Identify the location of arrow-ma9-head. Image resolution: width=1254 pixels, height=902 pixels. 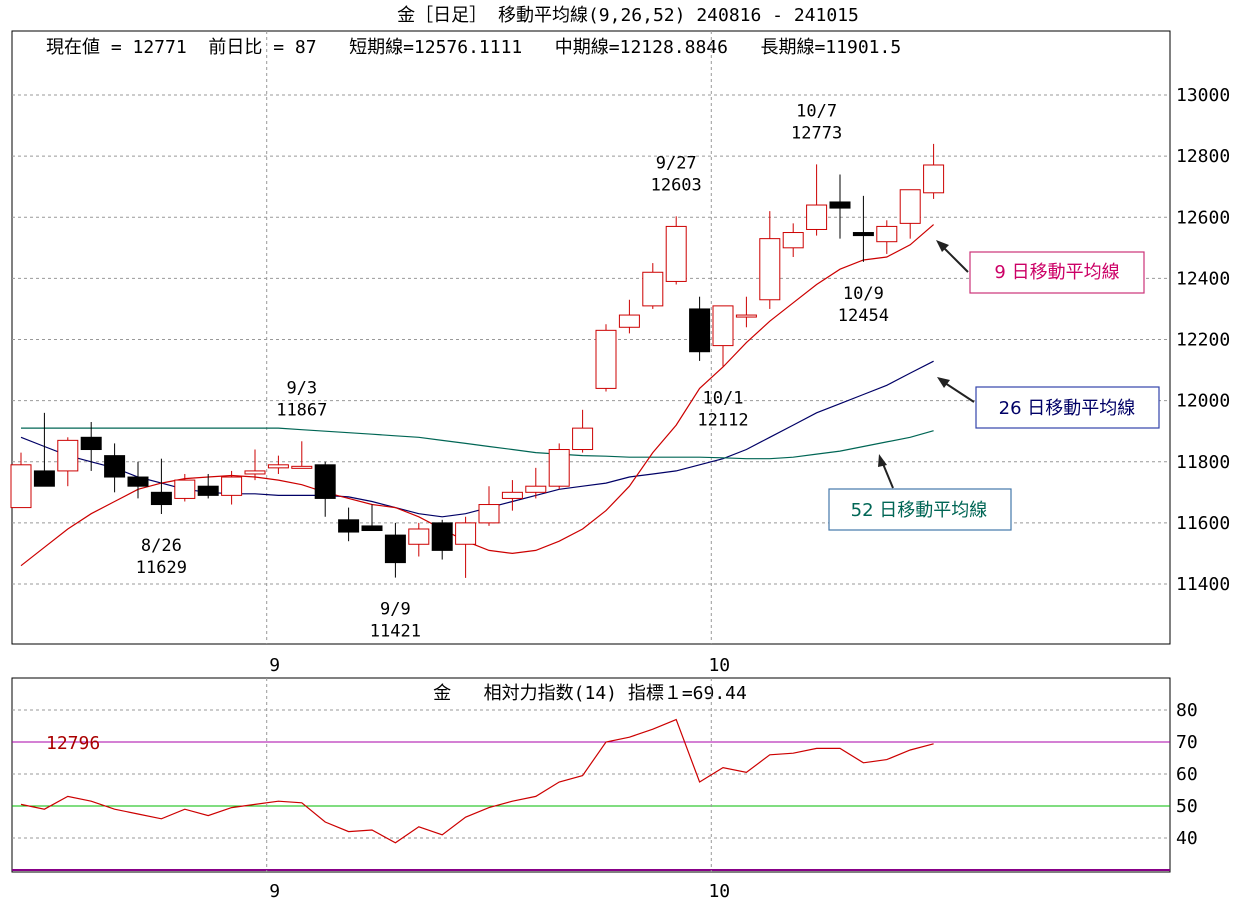
(942, 246).